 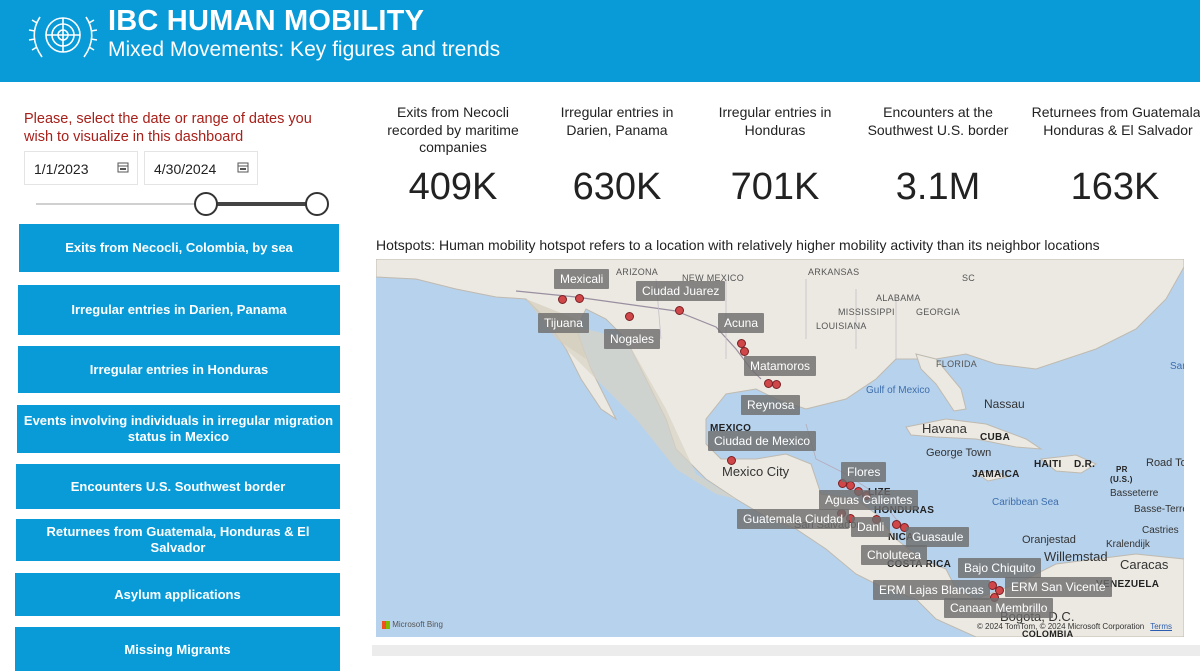 I want to click on place-label: Nassau, so click(x=1004, y=404).